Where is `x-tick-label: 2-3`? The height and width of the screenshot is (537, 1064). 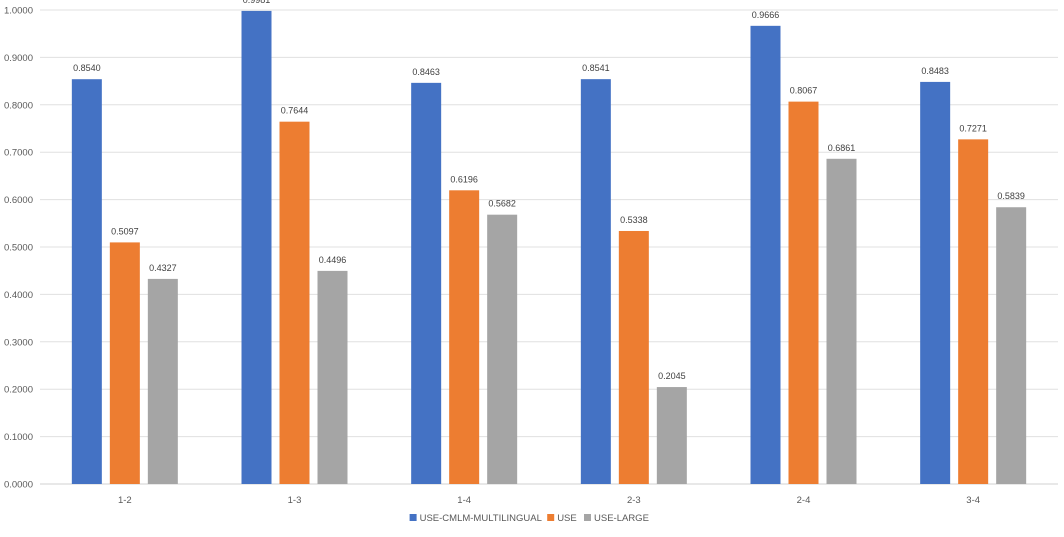 x-tick-label: 2-3 is located at coordinates (634, 500).